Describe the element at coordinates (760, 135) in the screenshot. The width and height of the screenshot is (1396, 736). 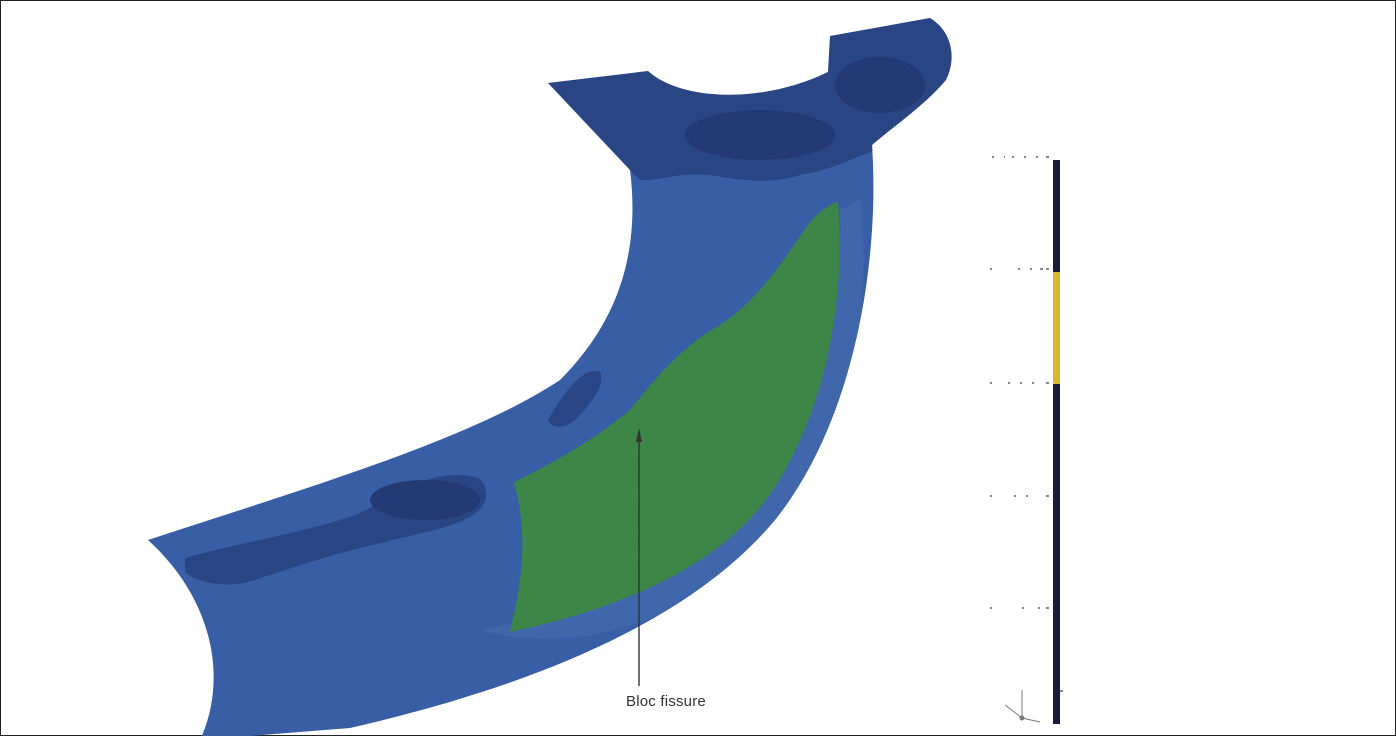
I see `flange-darkest-patch` at that location.